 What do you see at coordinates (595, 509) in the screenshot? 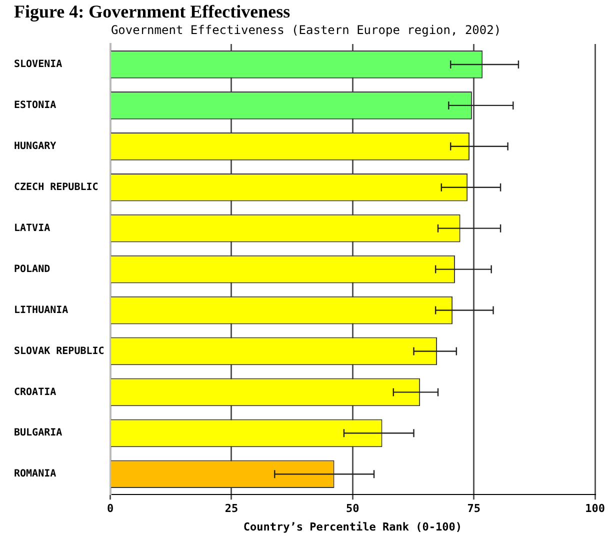
I see `x-tick-label: 100` at bounding box center [595, 509].